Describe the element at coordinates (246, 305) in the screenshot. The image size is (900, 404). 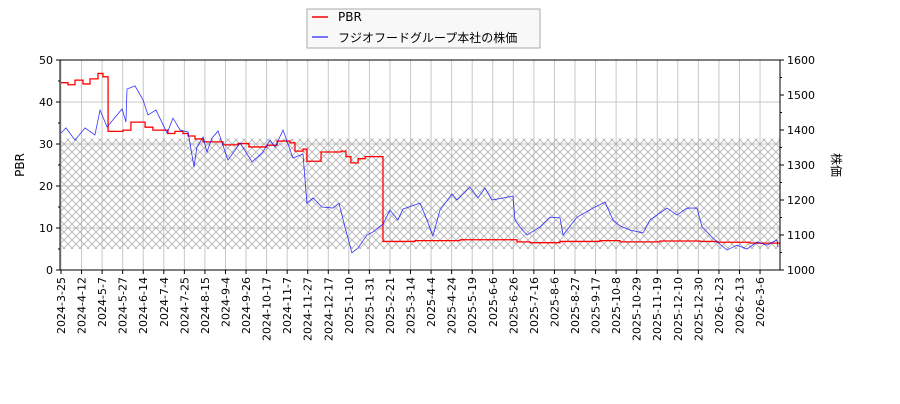
I see `x-tick-label: 2024-9-26` at that location.